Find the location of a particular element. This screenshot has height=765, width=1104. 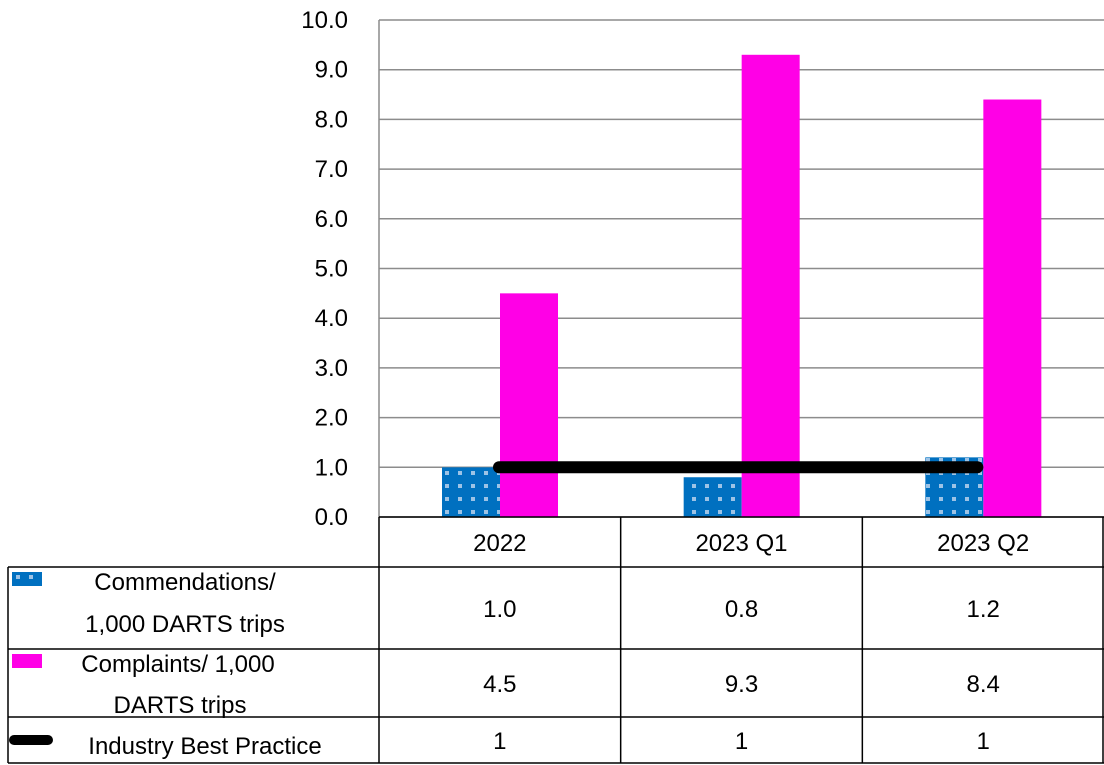

y-tick-label: 0.0 is located at coordinates (331, 517).